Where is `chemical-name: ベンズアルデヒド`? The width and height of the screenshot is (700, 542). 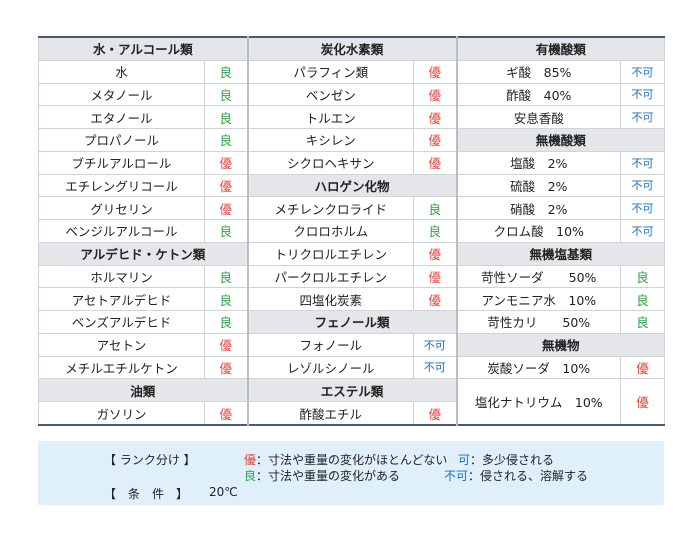
chemical-name: ベンズアルデヒド is located at coordinates (121, 322).